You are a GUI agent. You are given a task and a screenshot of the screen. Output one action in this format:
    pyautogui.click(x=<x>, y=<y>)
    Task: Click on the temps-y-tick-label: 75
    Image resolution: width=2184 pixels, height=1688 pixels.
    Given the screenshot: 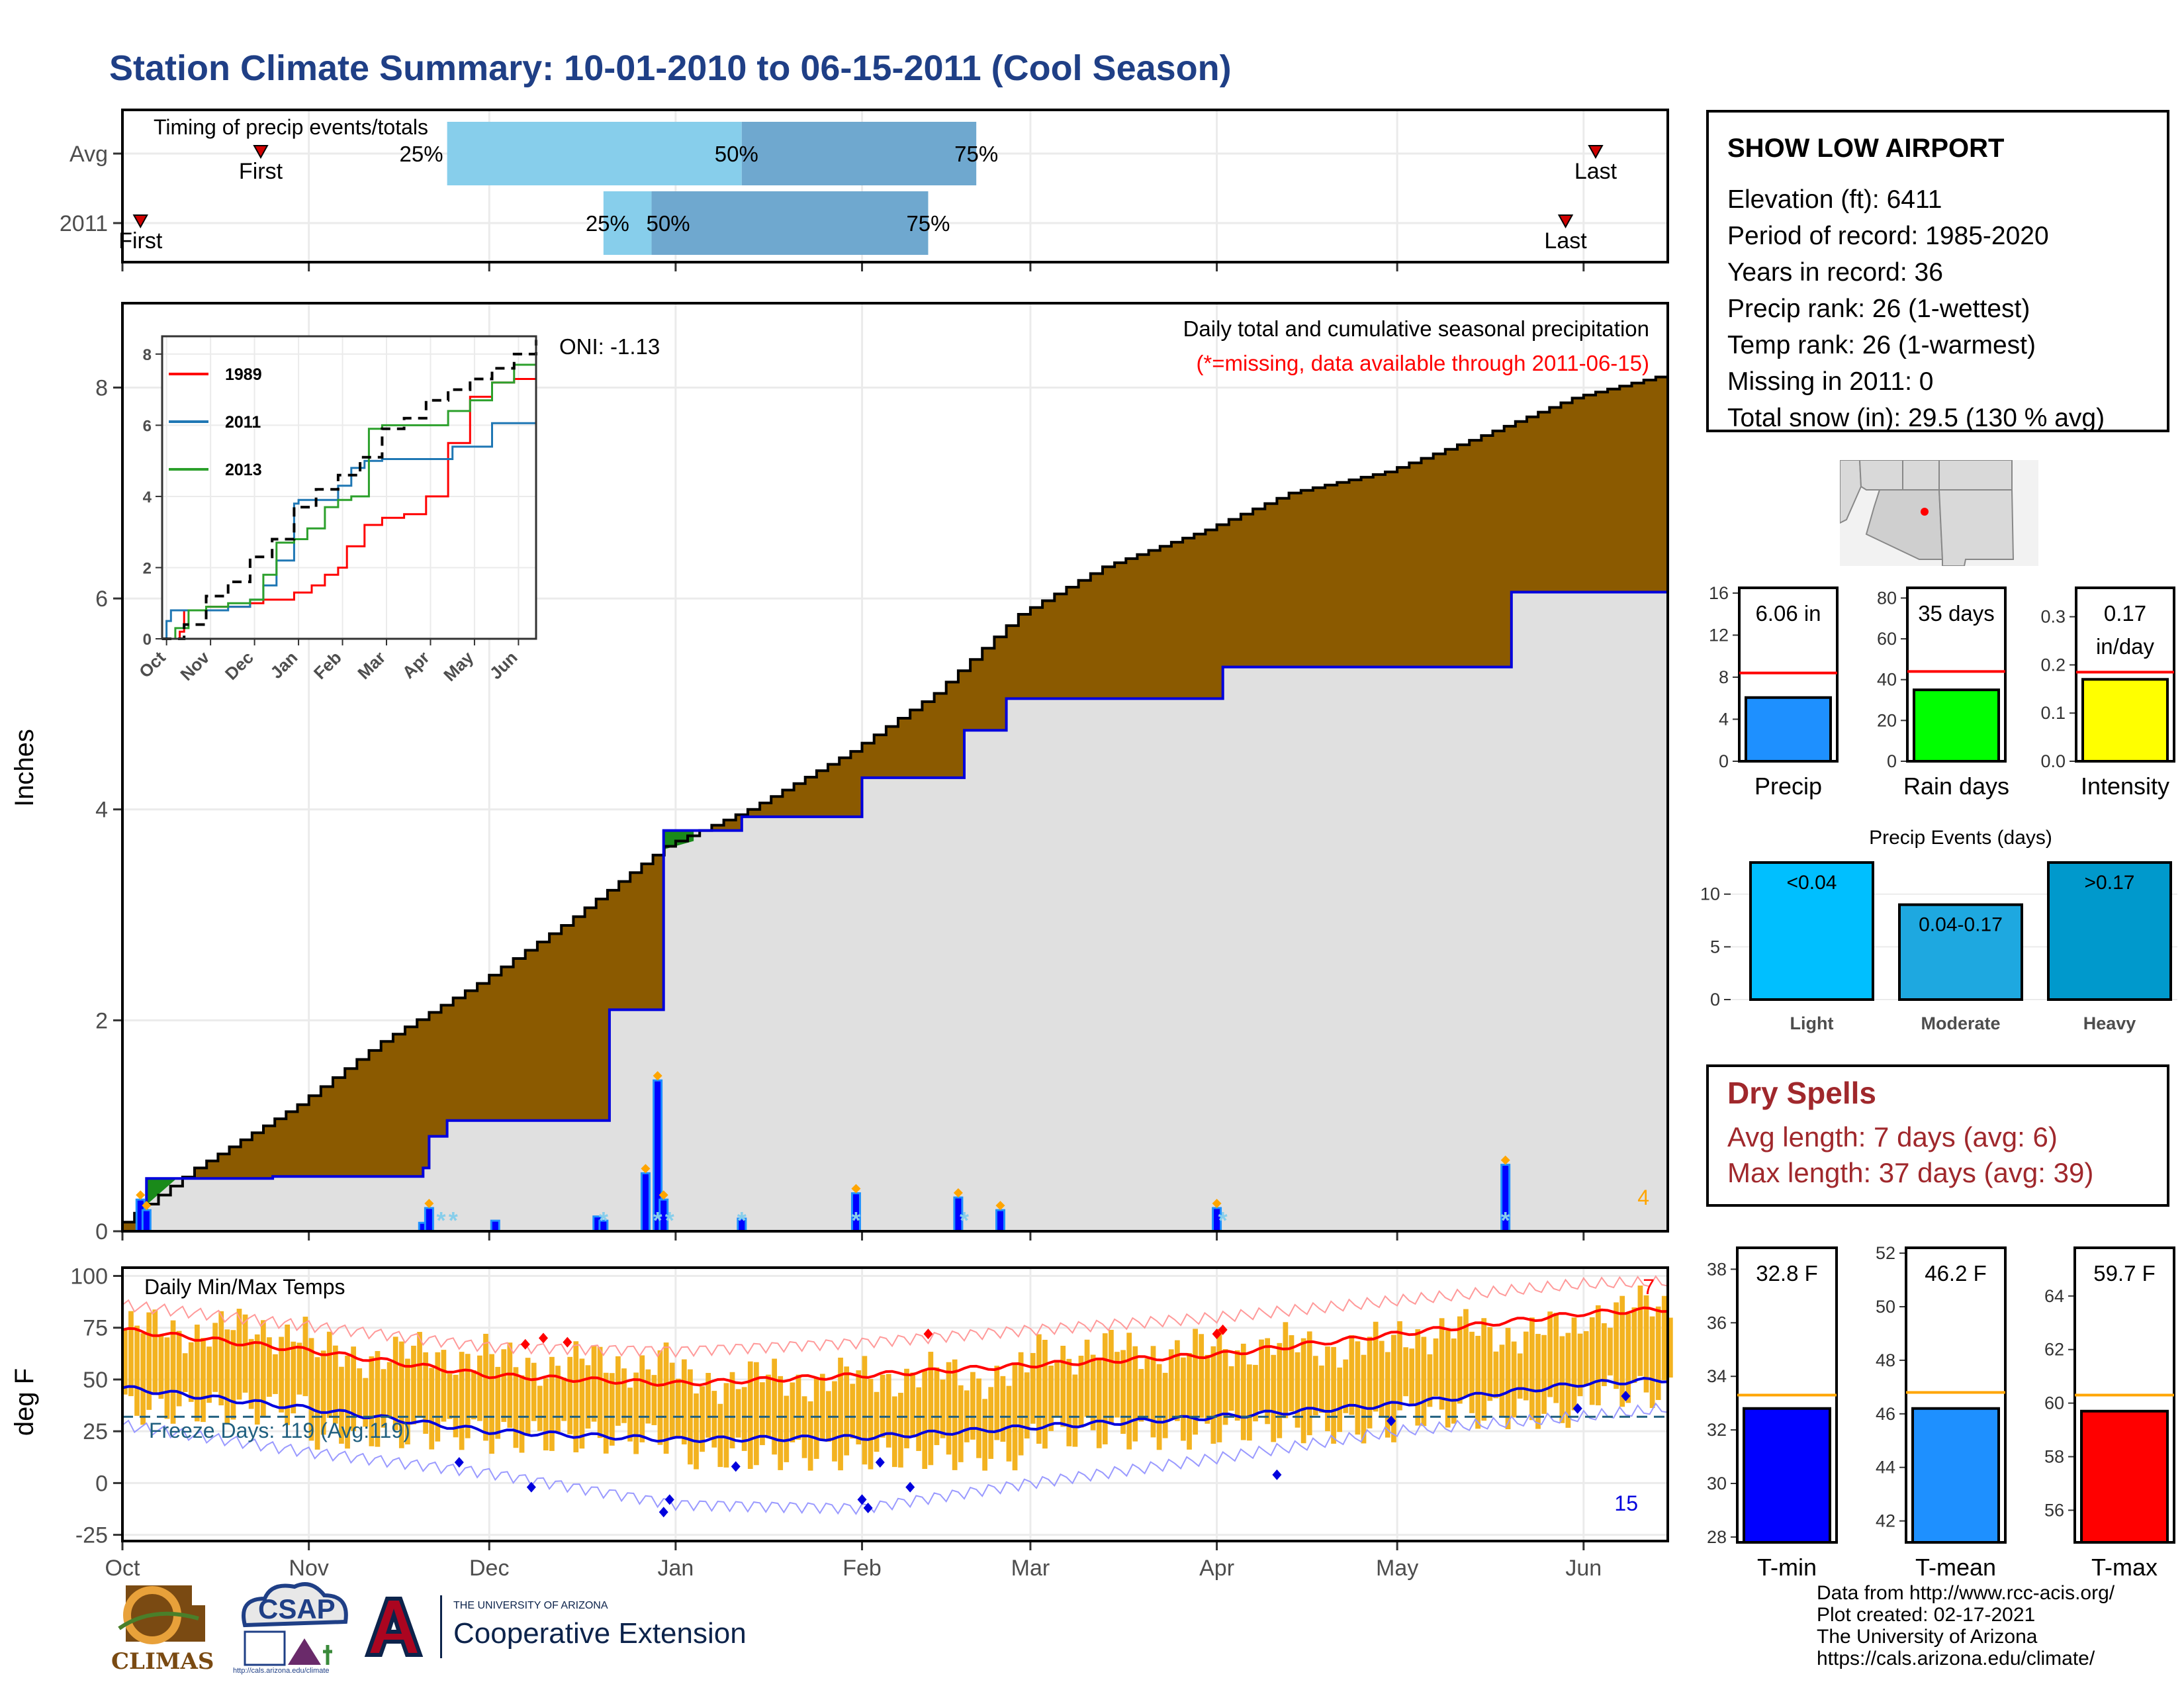 What is the action you would take?
    pyautogui.click(x=95, y=1328)
    